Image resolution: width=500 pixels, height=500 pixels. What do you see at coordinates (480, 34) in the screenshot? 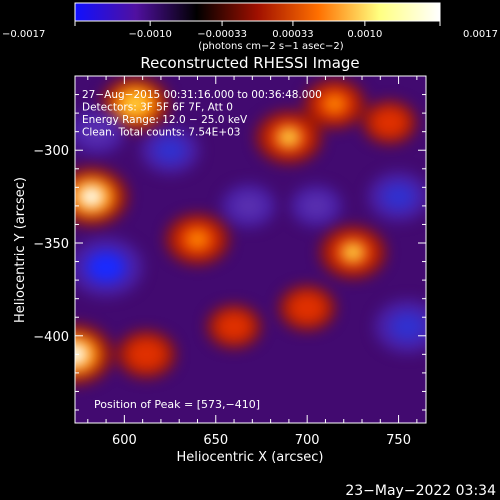
I see `colorbar-tick-label: 0.0017` at bounding box center [480, 34].